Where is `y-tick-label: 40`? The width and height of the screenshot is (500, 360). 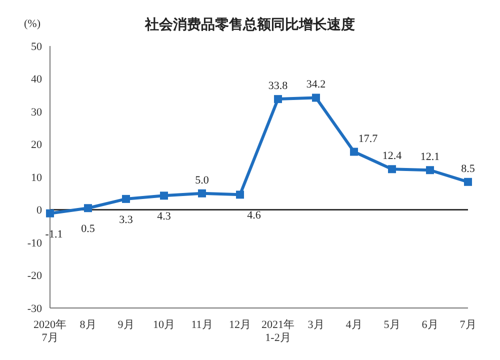
y-tick-label: 40 is located at coordinates (36, 80).